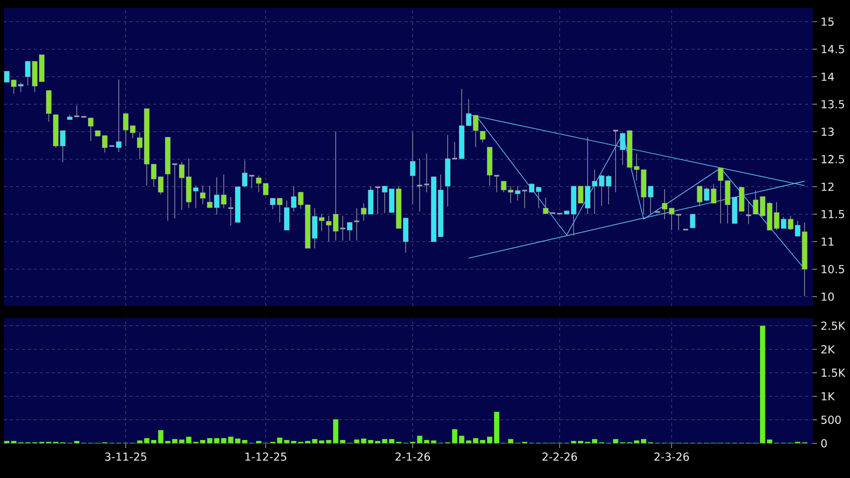  What do you see at coordinates (833, 269) in the screenshot?
I see `y-tick-label: 10.5` at bounding box center [833, 269].